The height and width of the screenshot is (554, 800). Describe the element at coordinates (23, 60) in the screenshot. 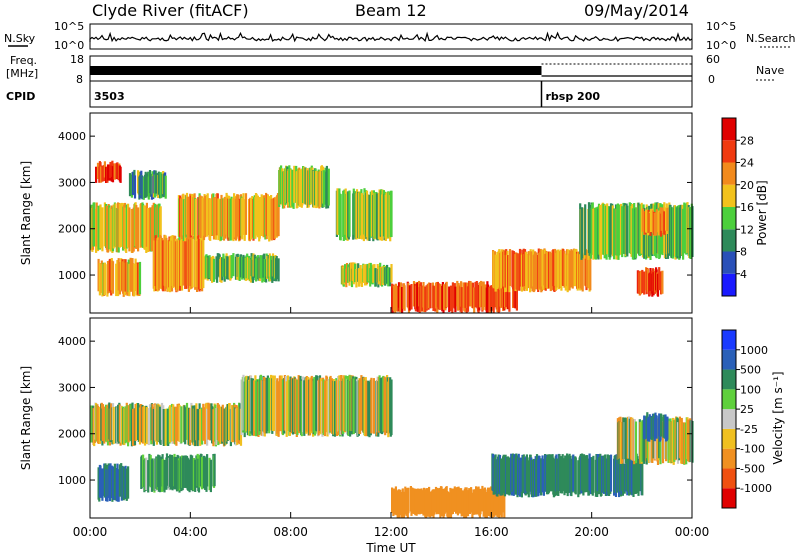

I see `freq-label-1: Freq.` at that location.